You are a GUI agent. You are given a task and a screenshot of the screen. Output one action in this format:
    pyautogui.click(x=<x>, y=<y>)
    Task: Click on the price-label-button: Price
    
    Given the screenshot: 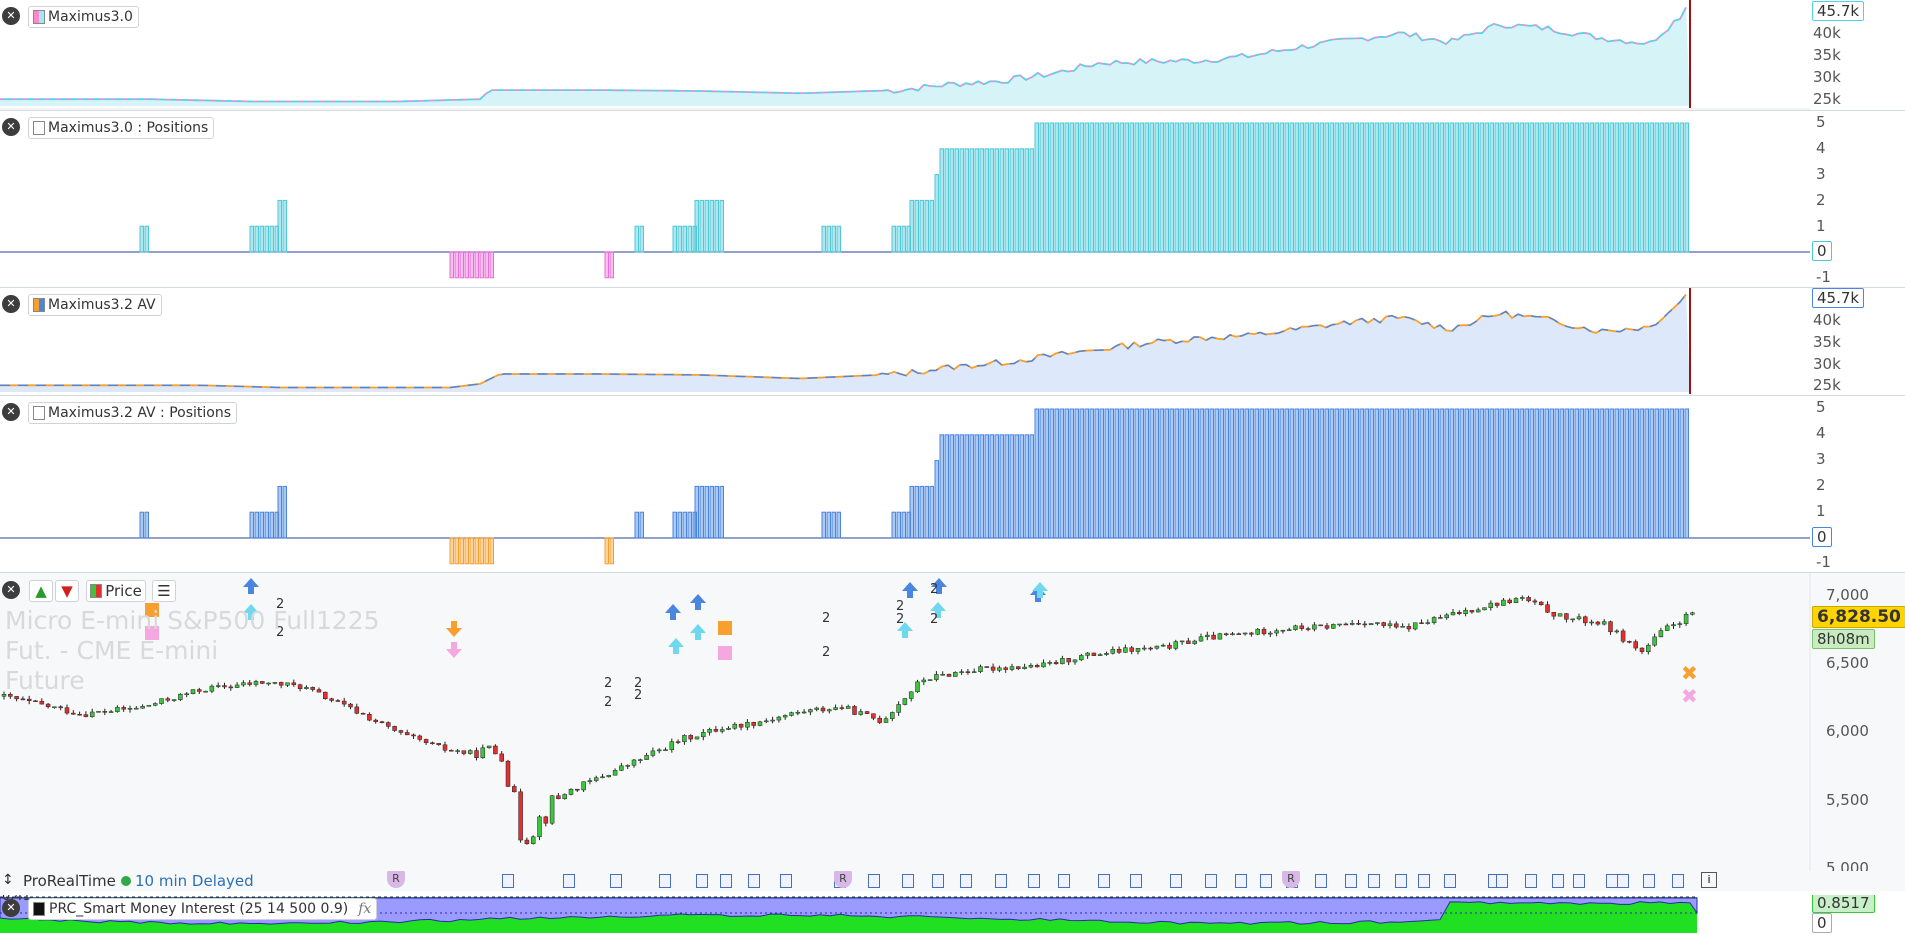 What is the action you would take?
    pyautogui.click(x=116, y=591)
    